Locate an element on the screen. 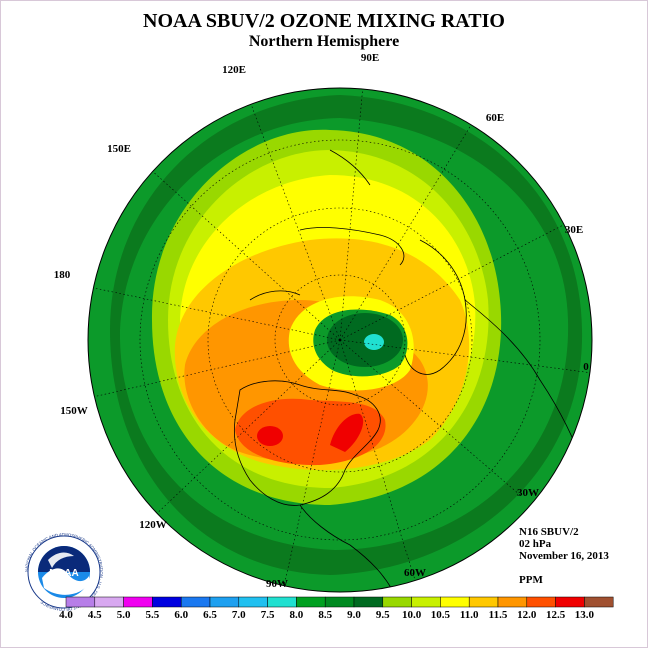 The width and height of the screenshot is (648, 648). colorbar-tick-label: 8.5 is located at coordinates (325, 615).